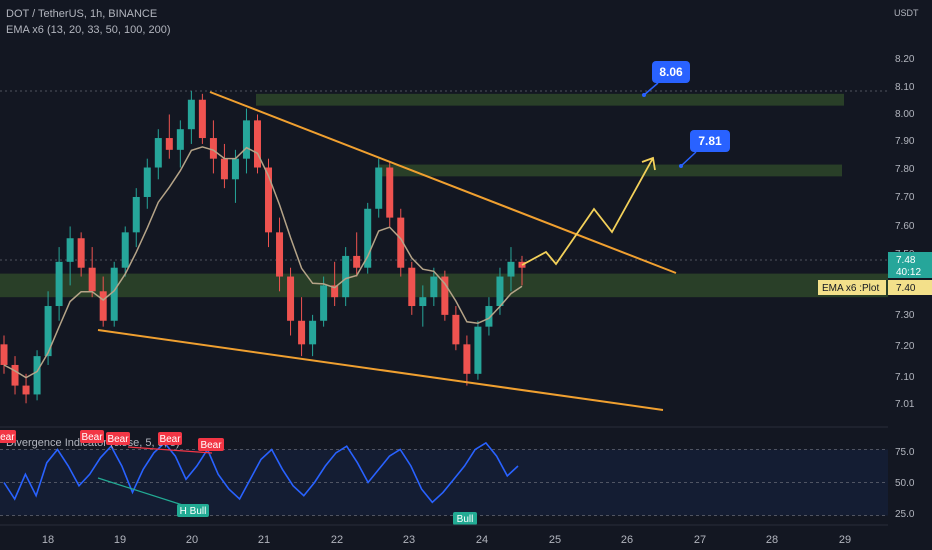  Describe the element at coordinates (905, 404) in the screenshot. I see `price-tick: 7.01` at that location.